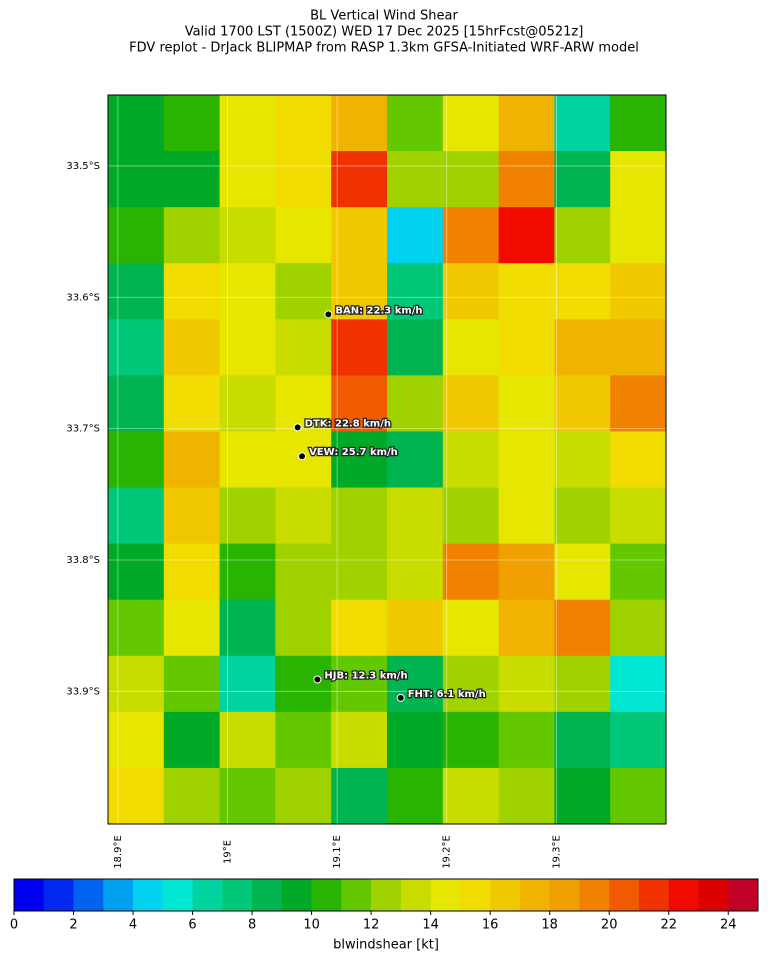  What do you see at coordinates (384, 16) in the screenshot?
I see `title: BL Vertical Wind Shear` at bounding box center [384, 16].